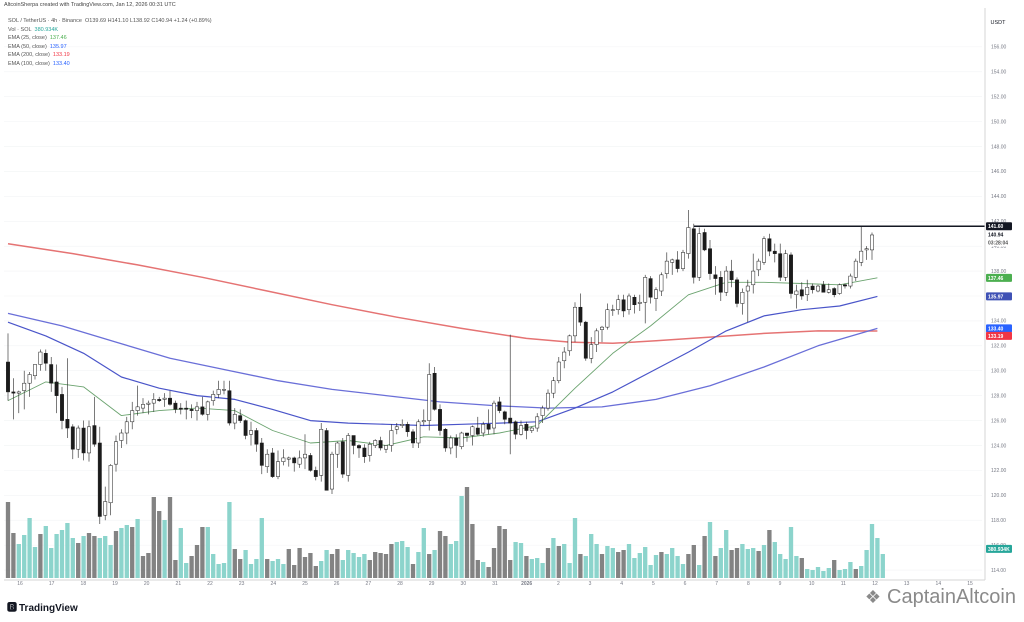  I want to click on price-tag-label: 135.97, so click(996, 297).